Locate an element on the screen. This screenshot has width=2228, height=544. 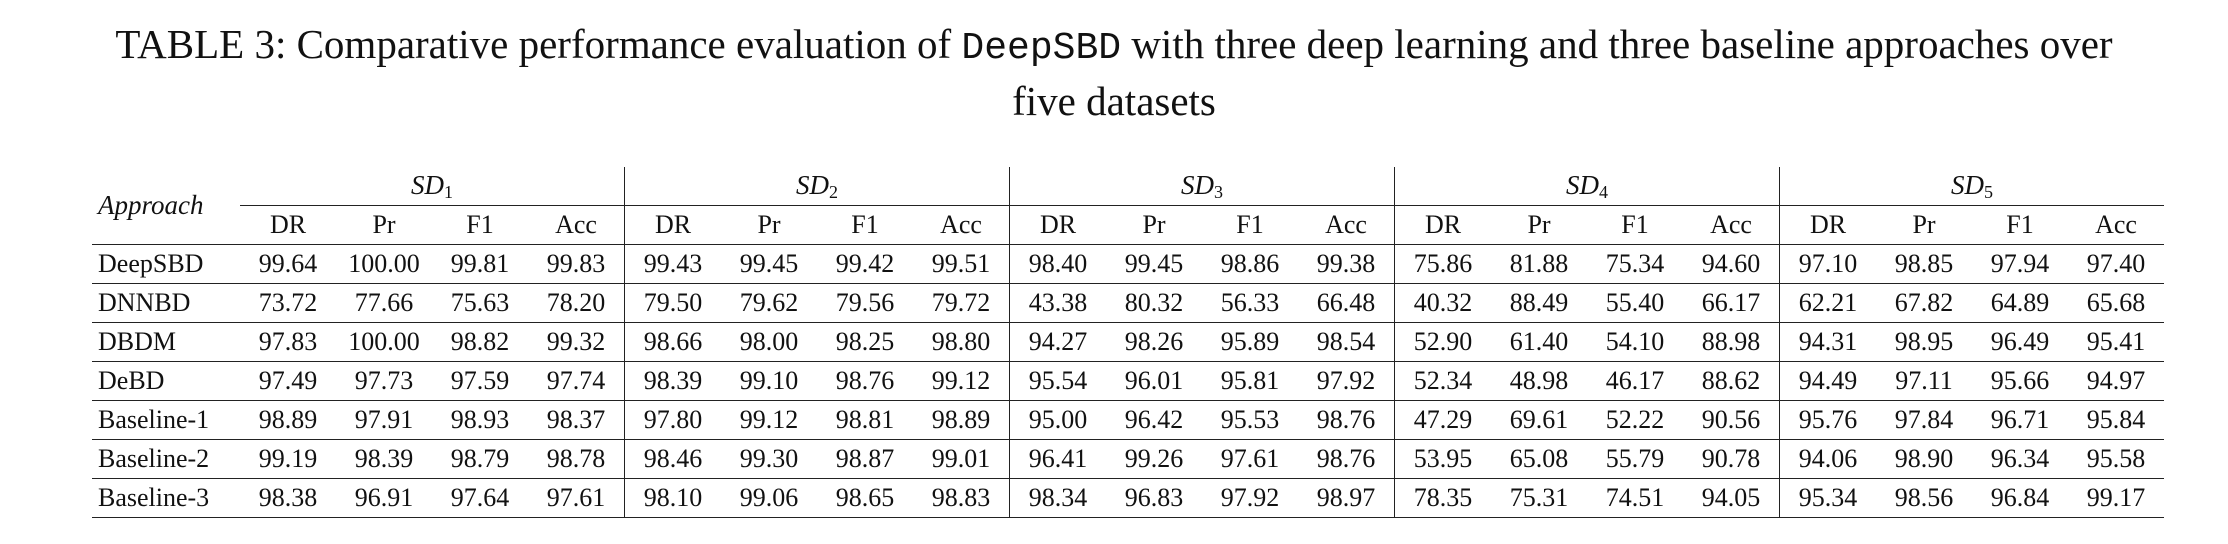
approach-name: DeBD is located at coordinates (166, 381).